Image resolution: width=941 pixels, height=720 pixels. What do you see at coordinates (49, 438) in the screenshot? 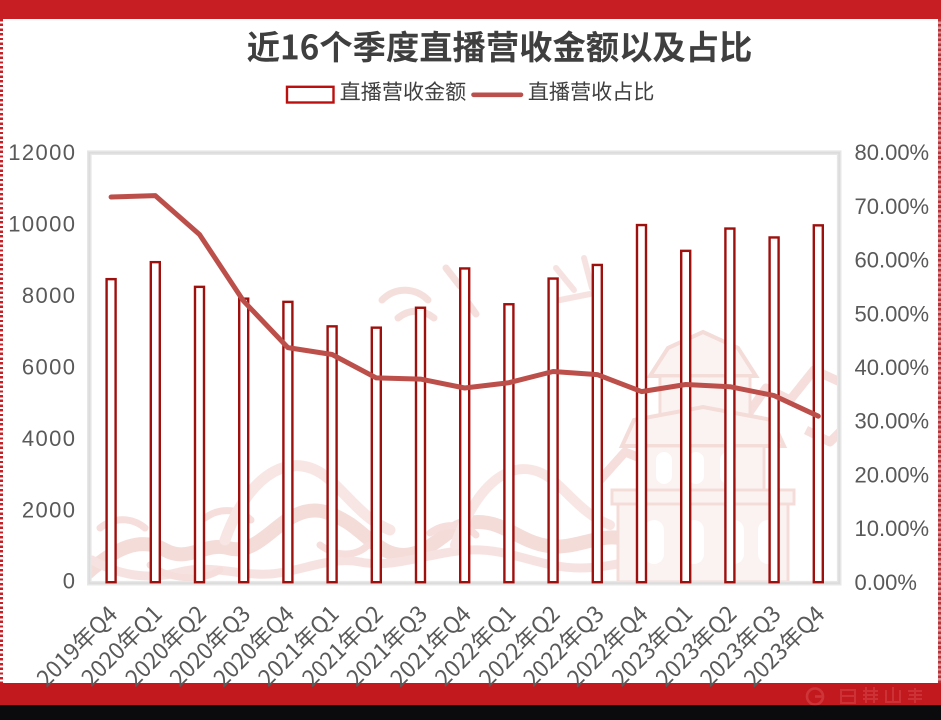
I see `svg-text: 4000` at bounding box center [49, 438].